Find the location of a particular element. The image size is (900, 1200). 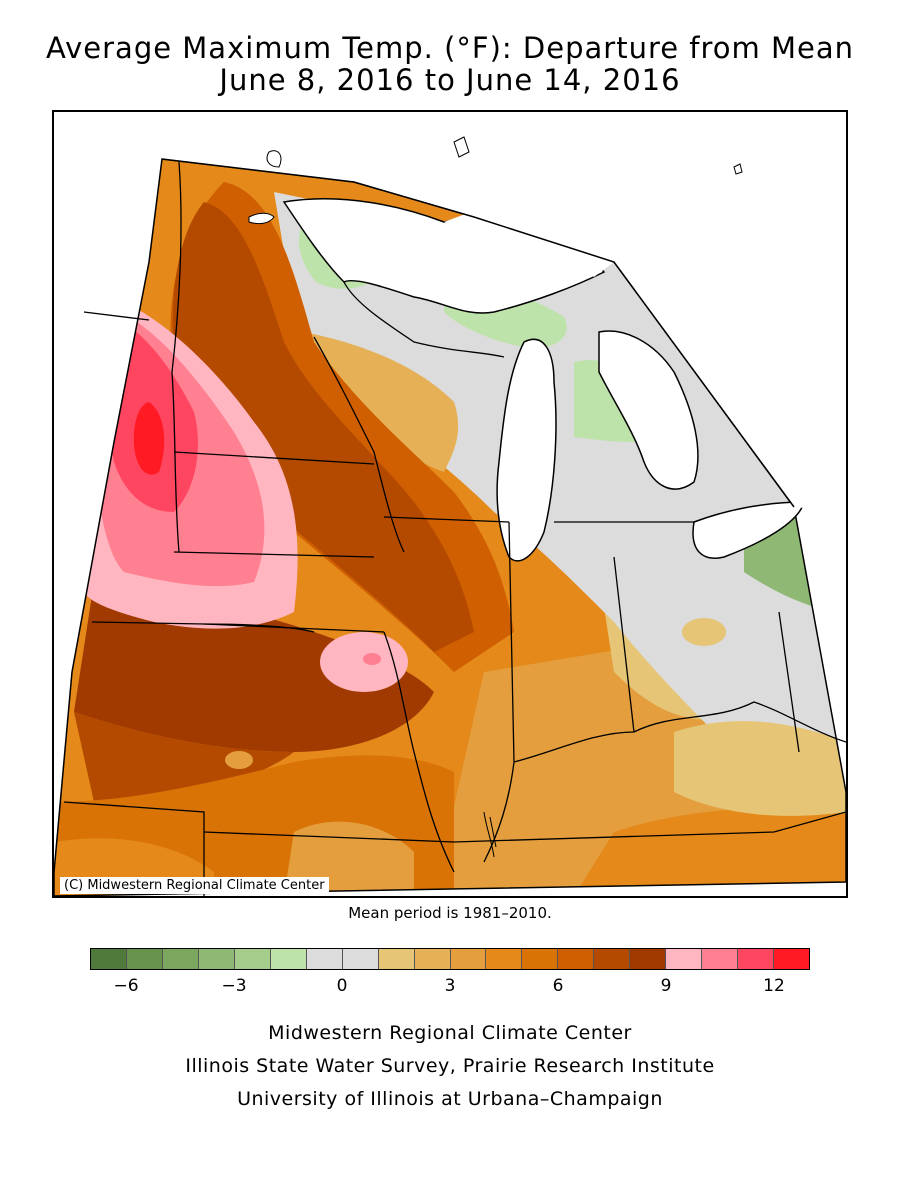

color-scale-labels: −6 −3 0 3 6 9 12 is located at coordinates (450, 988).